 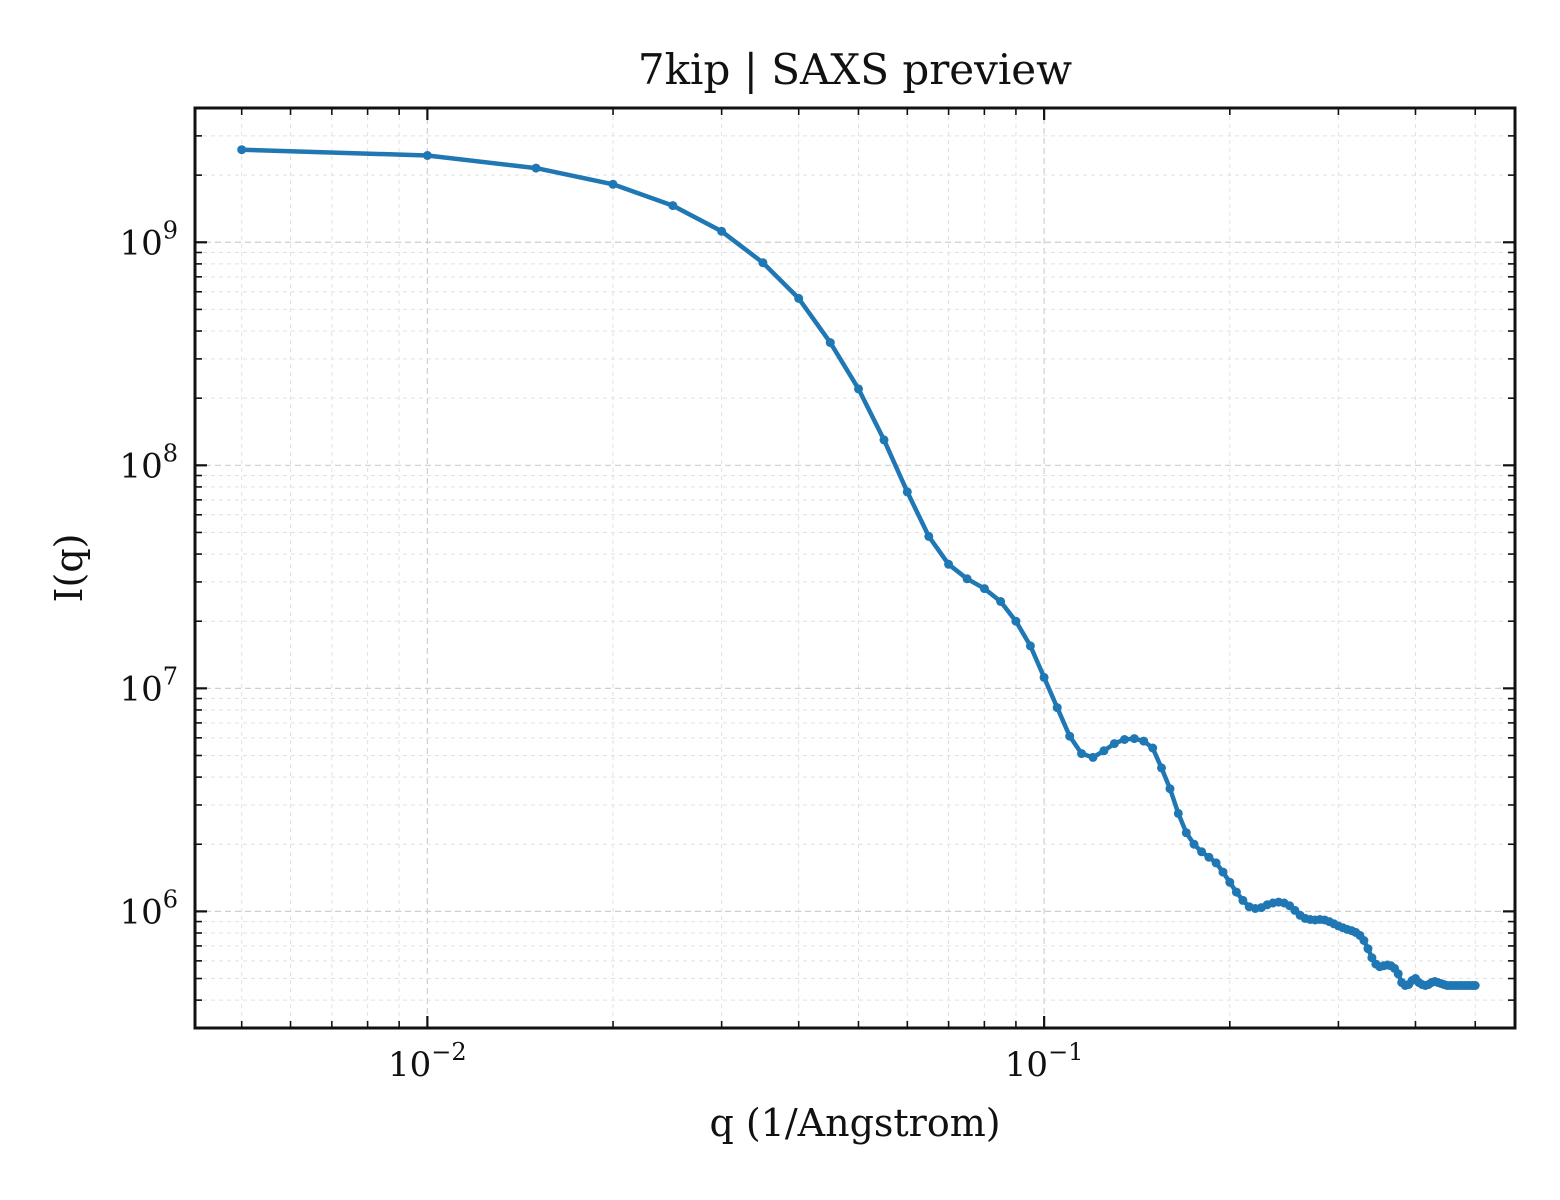 What do you see at coordinates (855, 69) in the screenshot?
I see `chart-title: 7kip | SAXS preview` at bounding box center [855, 69].